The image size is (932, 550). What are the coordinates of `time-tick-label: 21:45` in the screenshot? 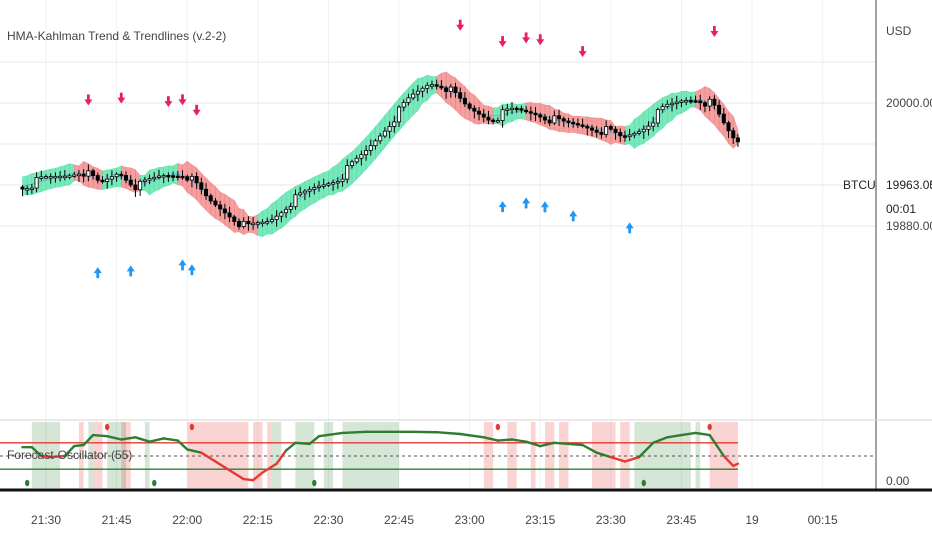 It's located at (117, 520).